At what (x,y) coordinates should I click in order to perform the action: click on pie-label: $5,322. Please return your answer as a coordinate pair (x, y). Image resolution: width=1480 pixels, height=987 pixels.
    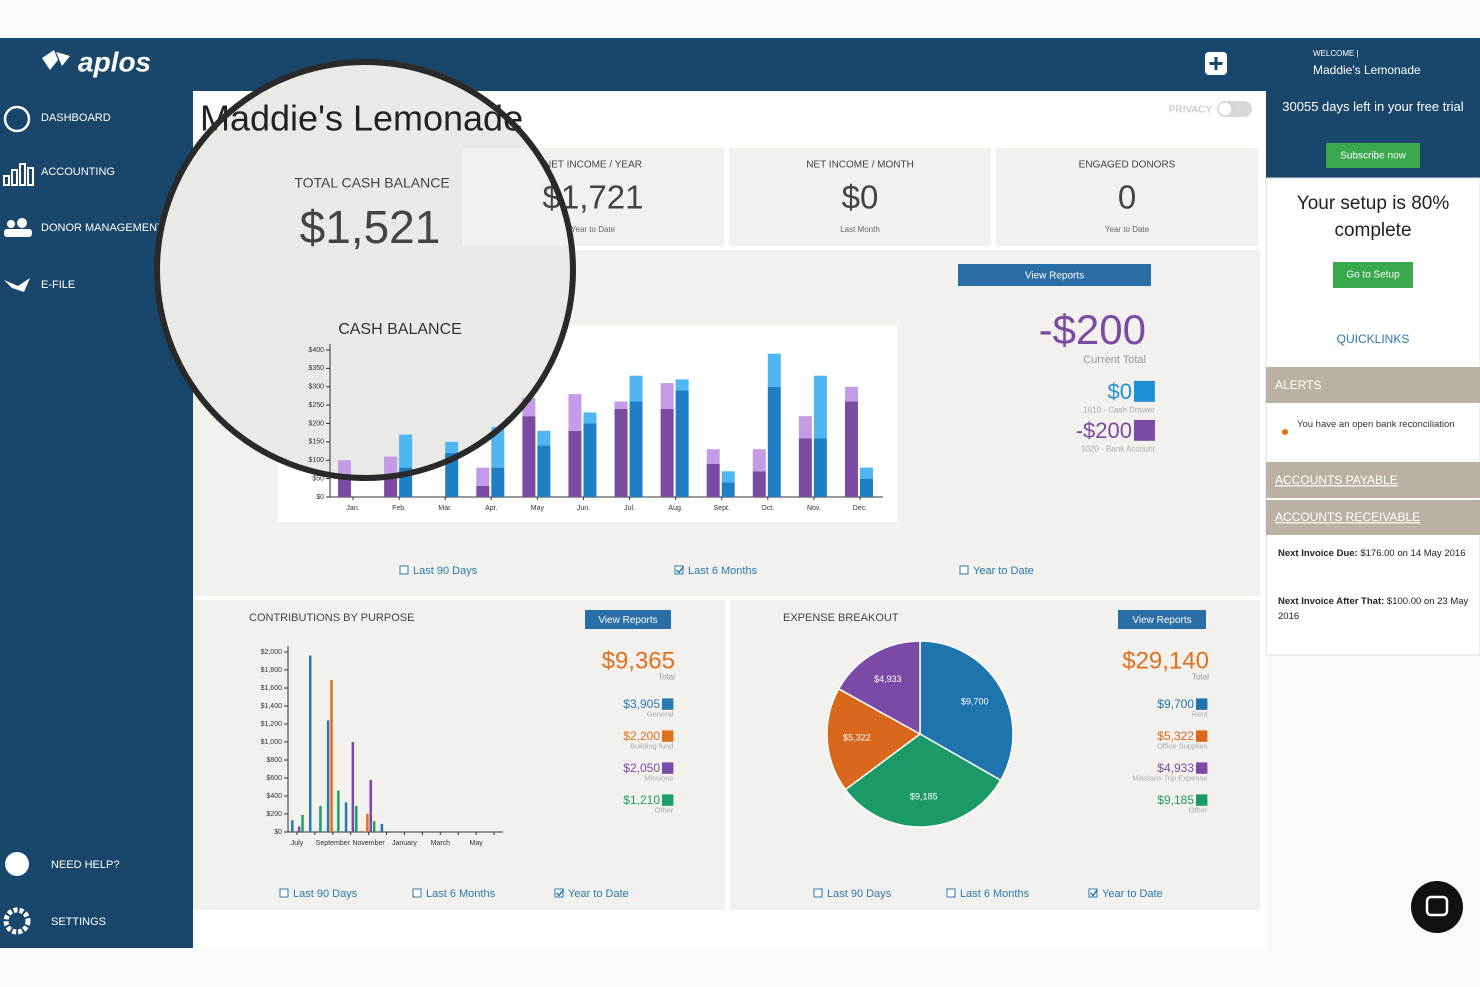
    Looking at the image, I should click on (857, 738).